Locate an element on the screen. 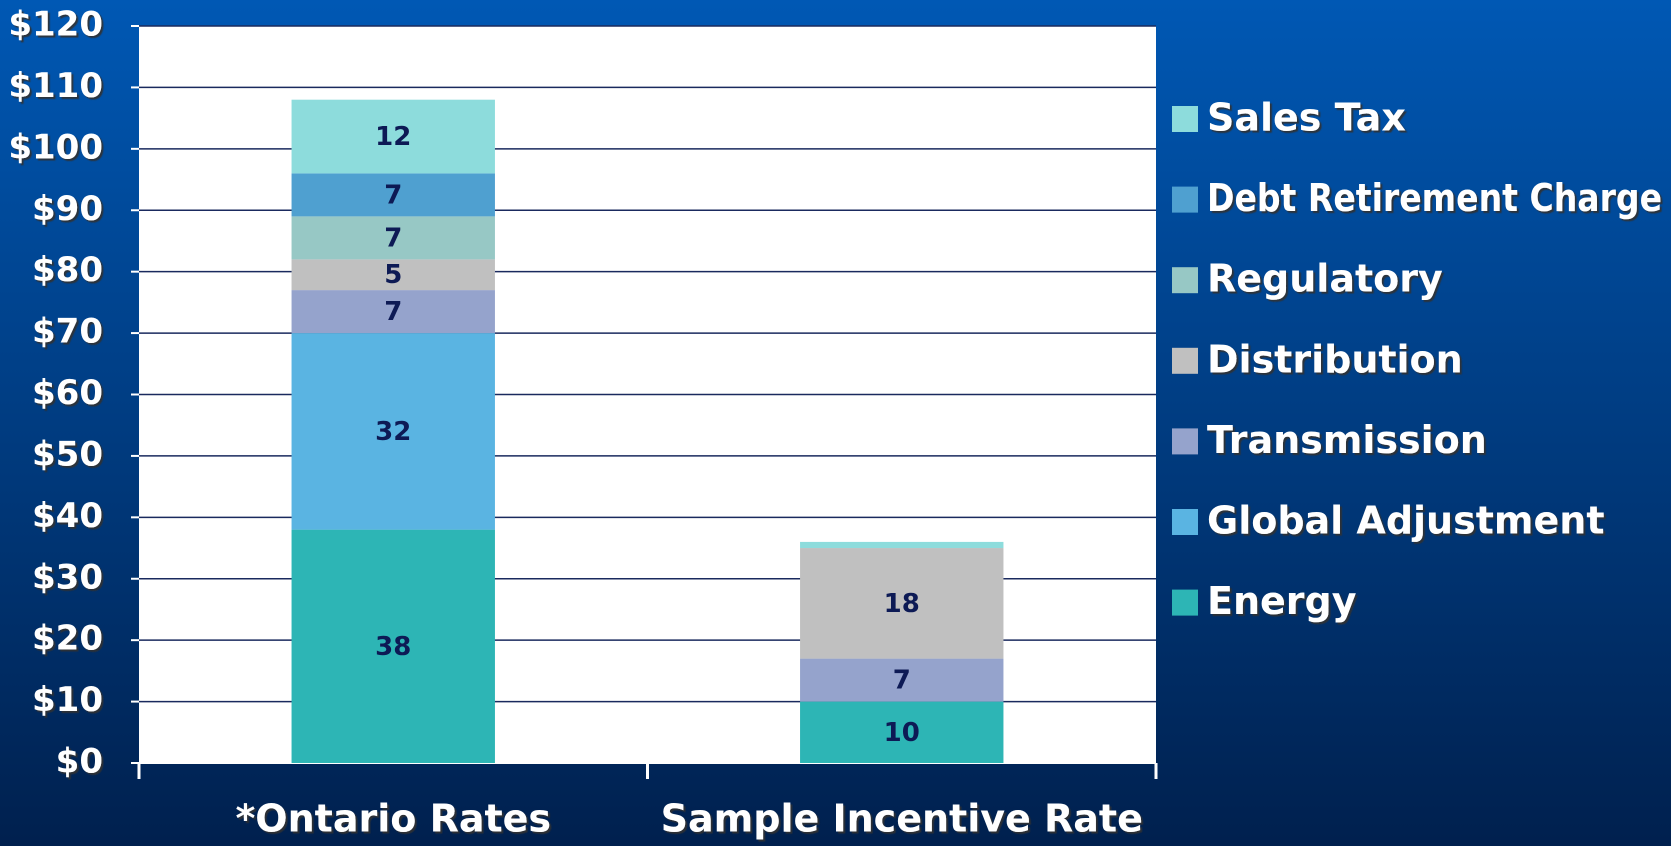 Image resolution: width=1671 pixels, height=846 pixels. y-tick-label: $80 is located at coordinates (67, 270).